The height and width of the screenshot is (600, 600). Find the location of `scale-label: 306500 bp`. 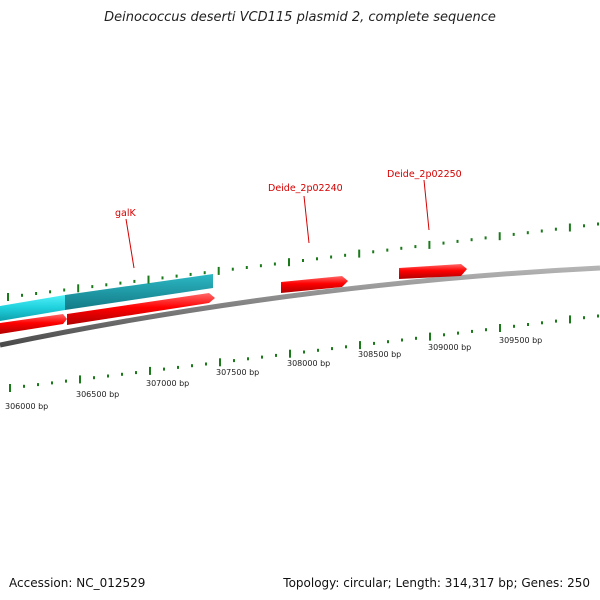

scale-label: 306500 bp is located at coordinates (97, 394).